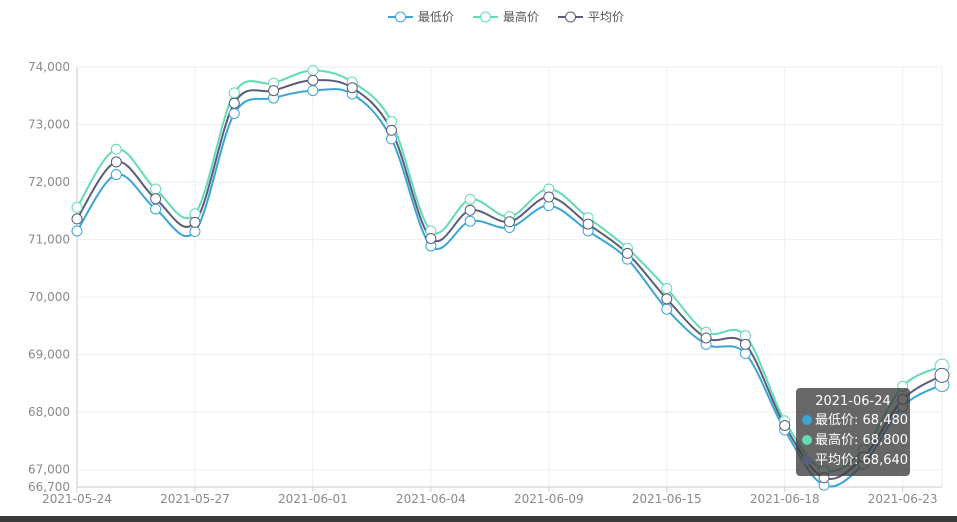 This screenshot has width=957, height=522. I want to click on y-tick-label: 69,000, so click(49, 355).